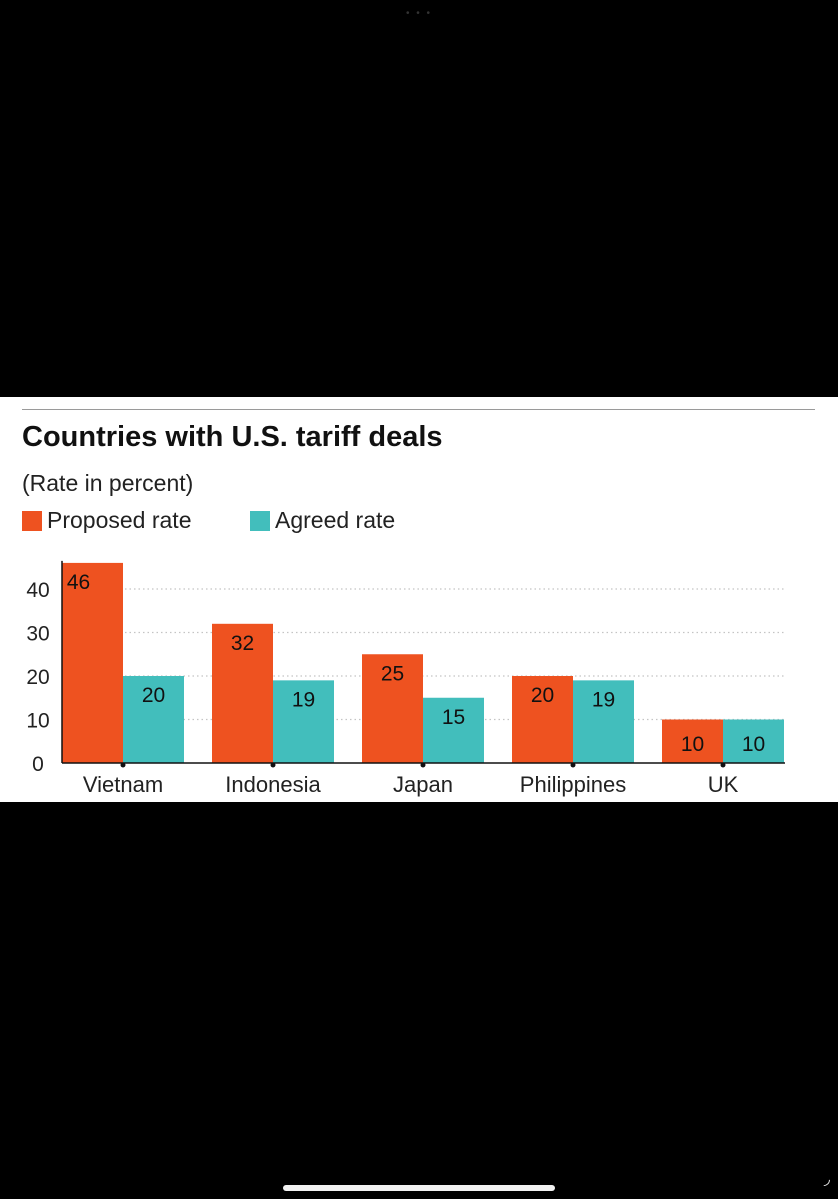 The image size is (838, 1199). Describe the element at coordinates (423, 784) in the screenshot. I see `x-tick-label: Japan` at that location.